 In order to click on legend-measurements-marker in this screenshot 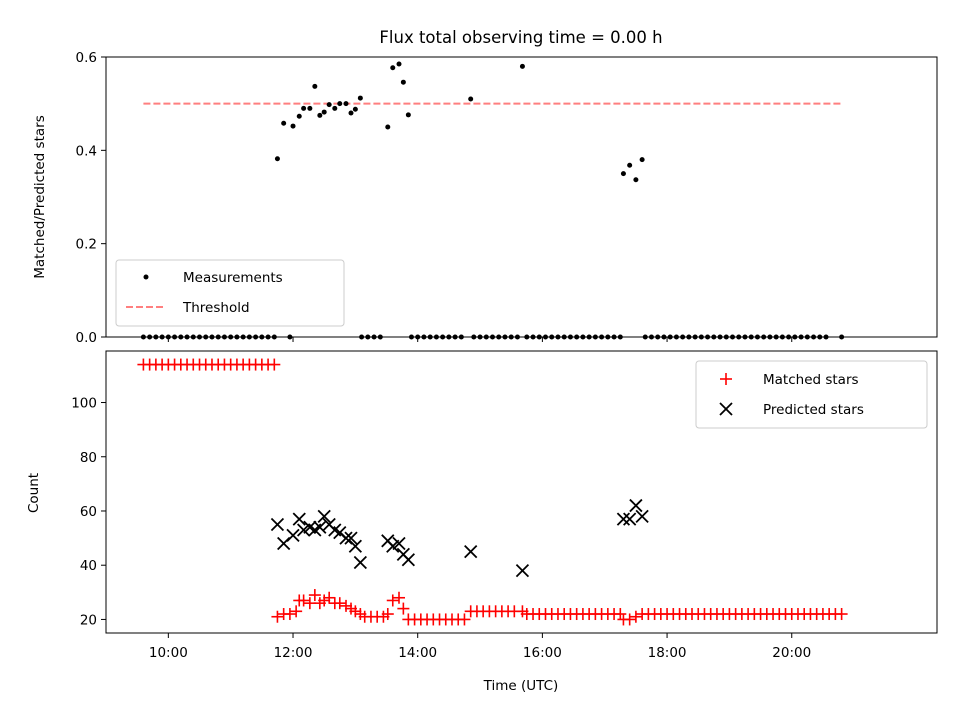, I will do `click(146, 277)`.